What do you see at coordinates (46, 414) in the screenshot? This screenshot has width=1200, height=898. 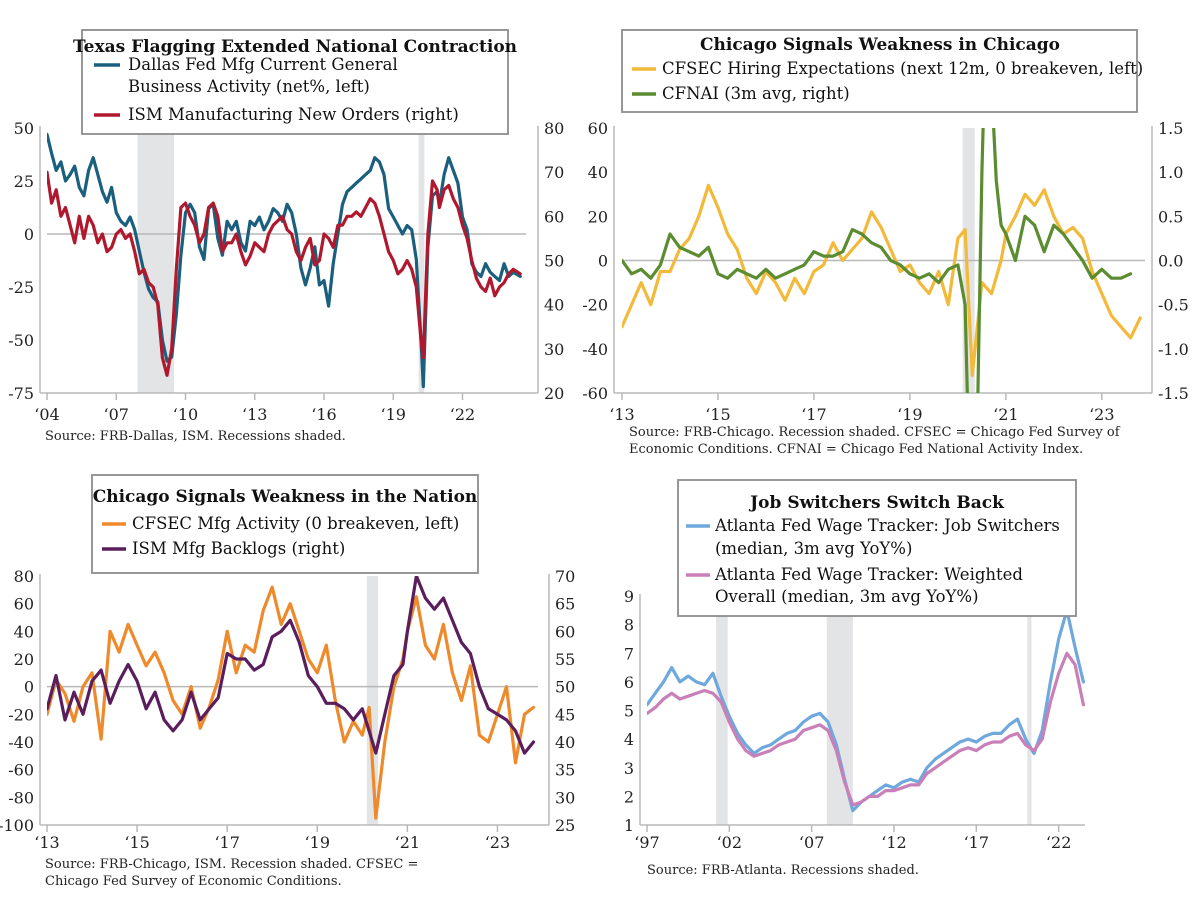 I see `x-tick-label: ‘04` at bounding box center [46, 414].